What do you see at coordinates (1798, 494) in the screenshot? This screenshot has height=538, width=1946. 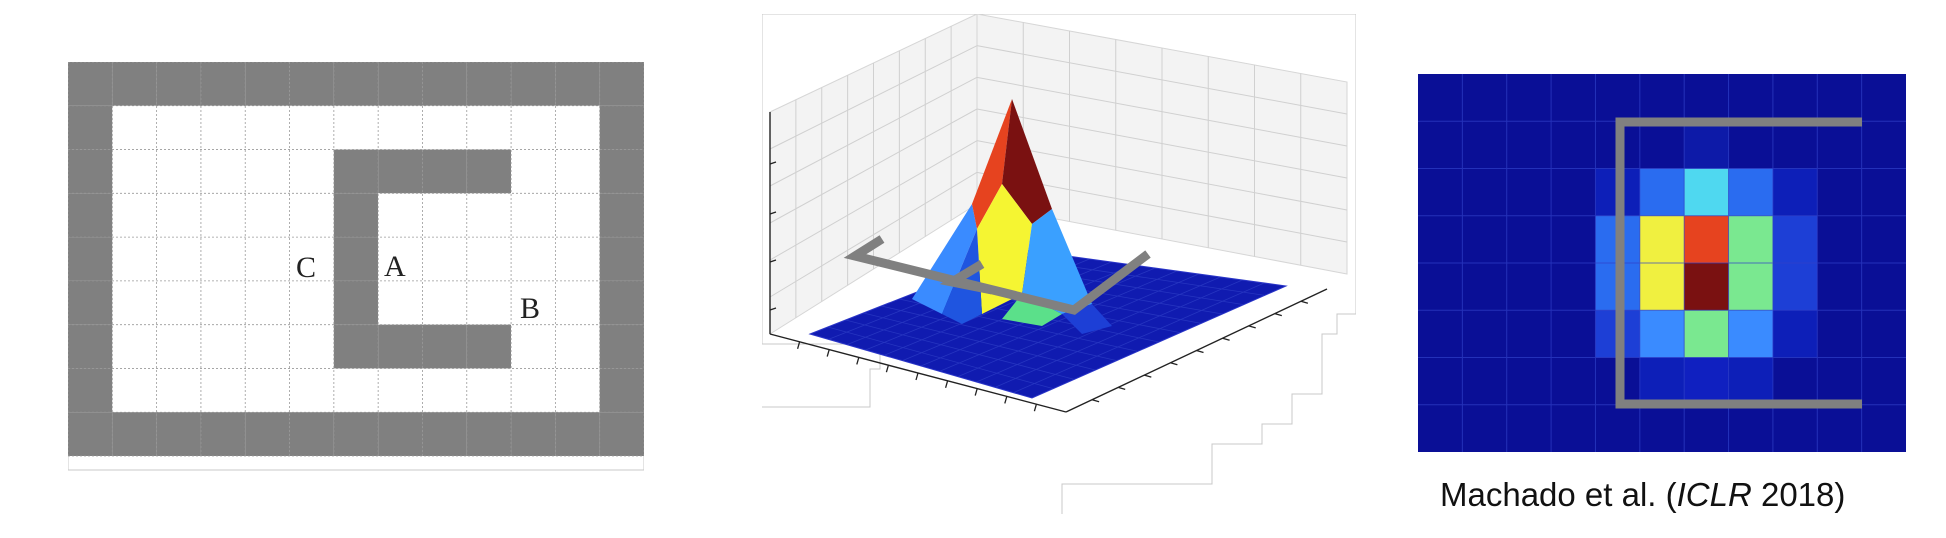 I see `citation-year: 2018)` at bounding box center [1798, 494].